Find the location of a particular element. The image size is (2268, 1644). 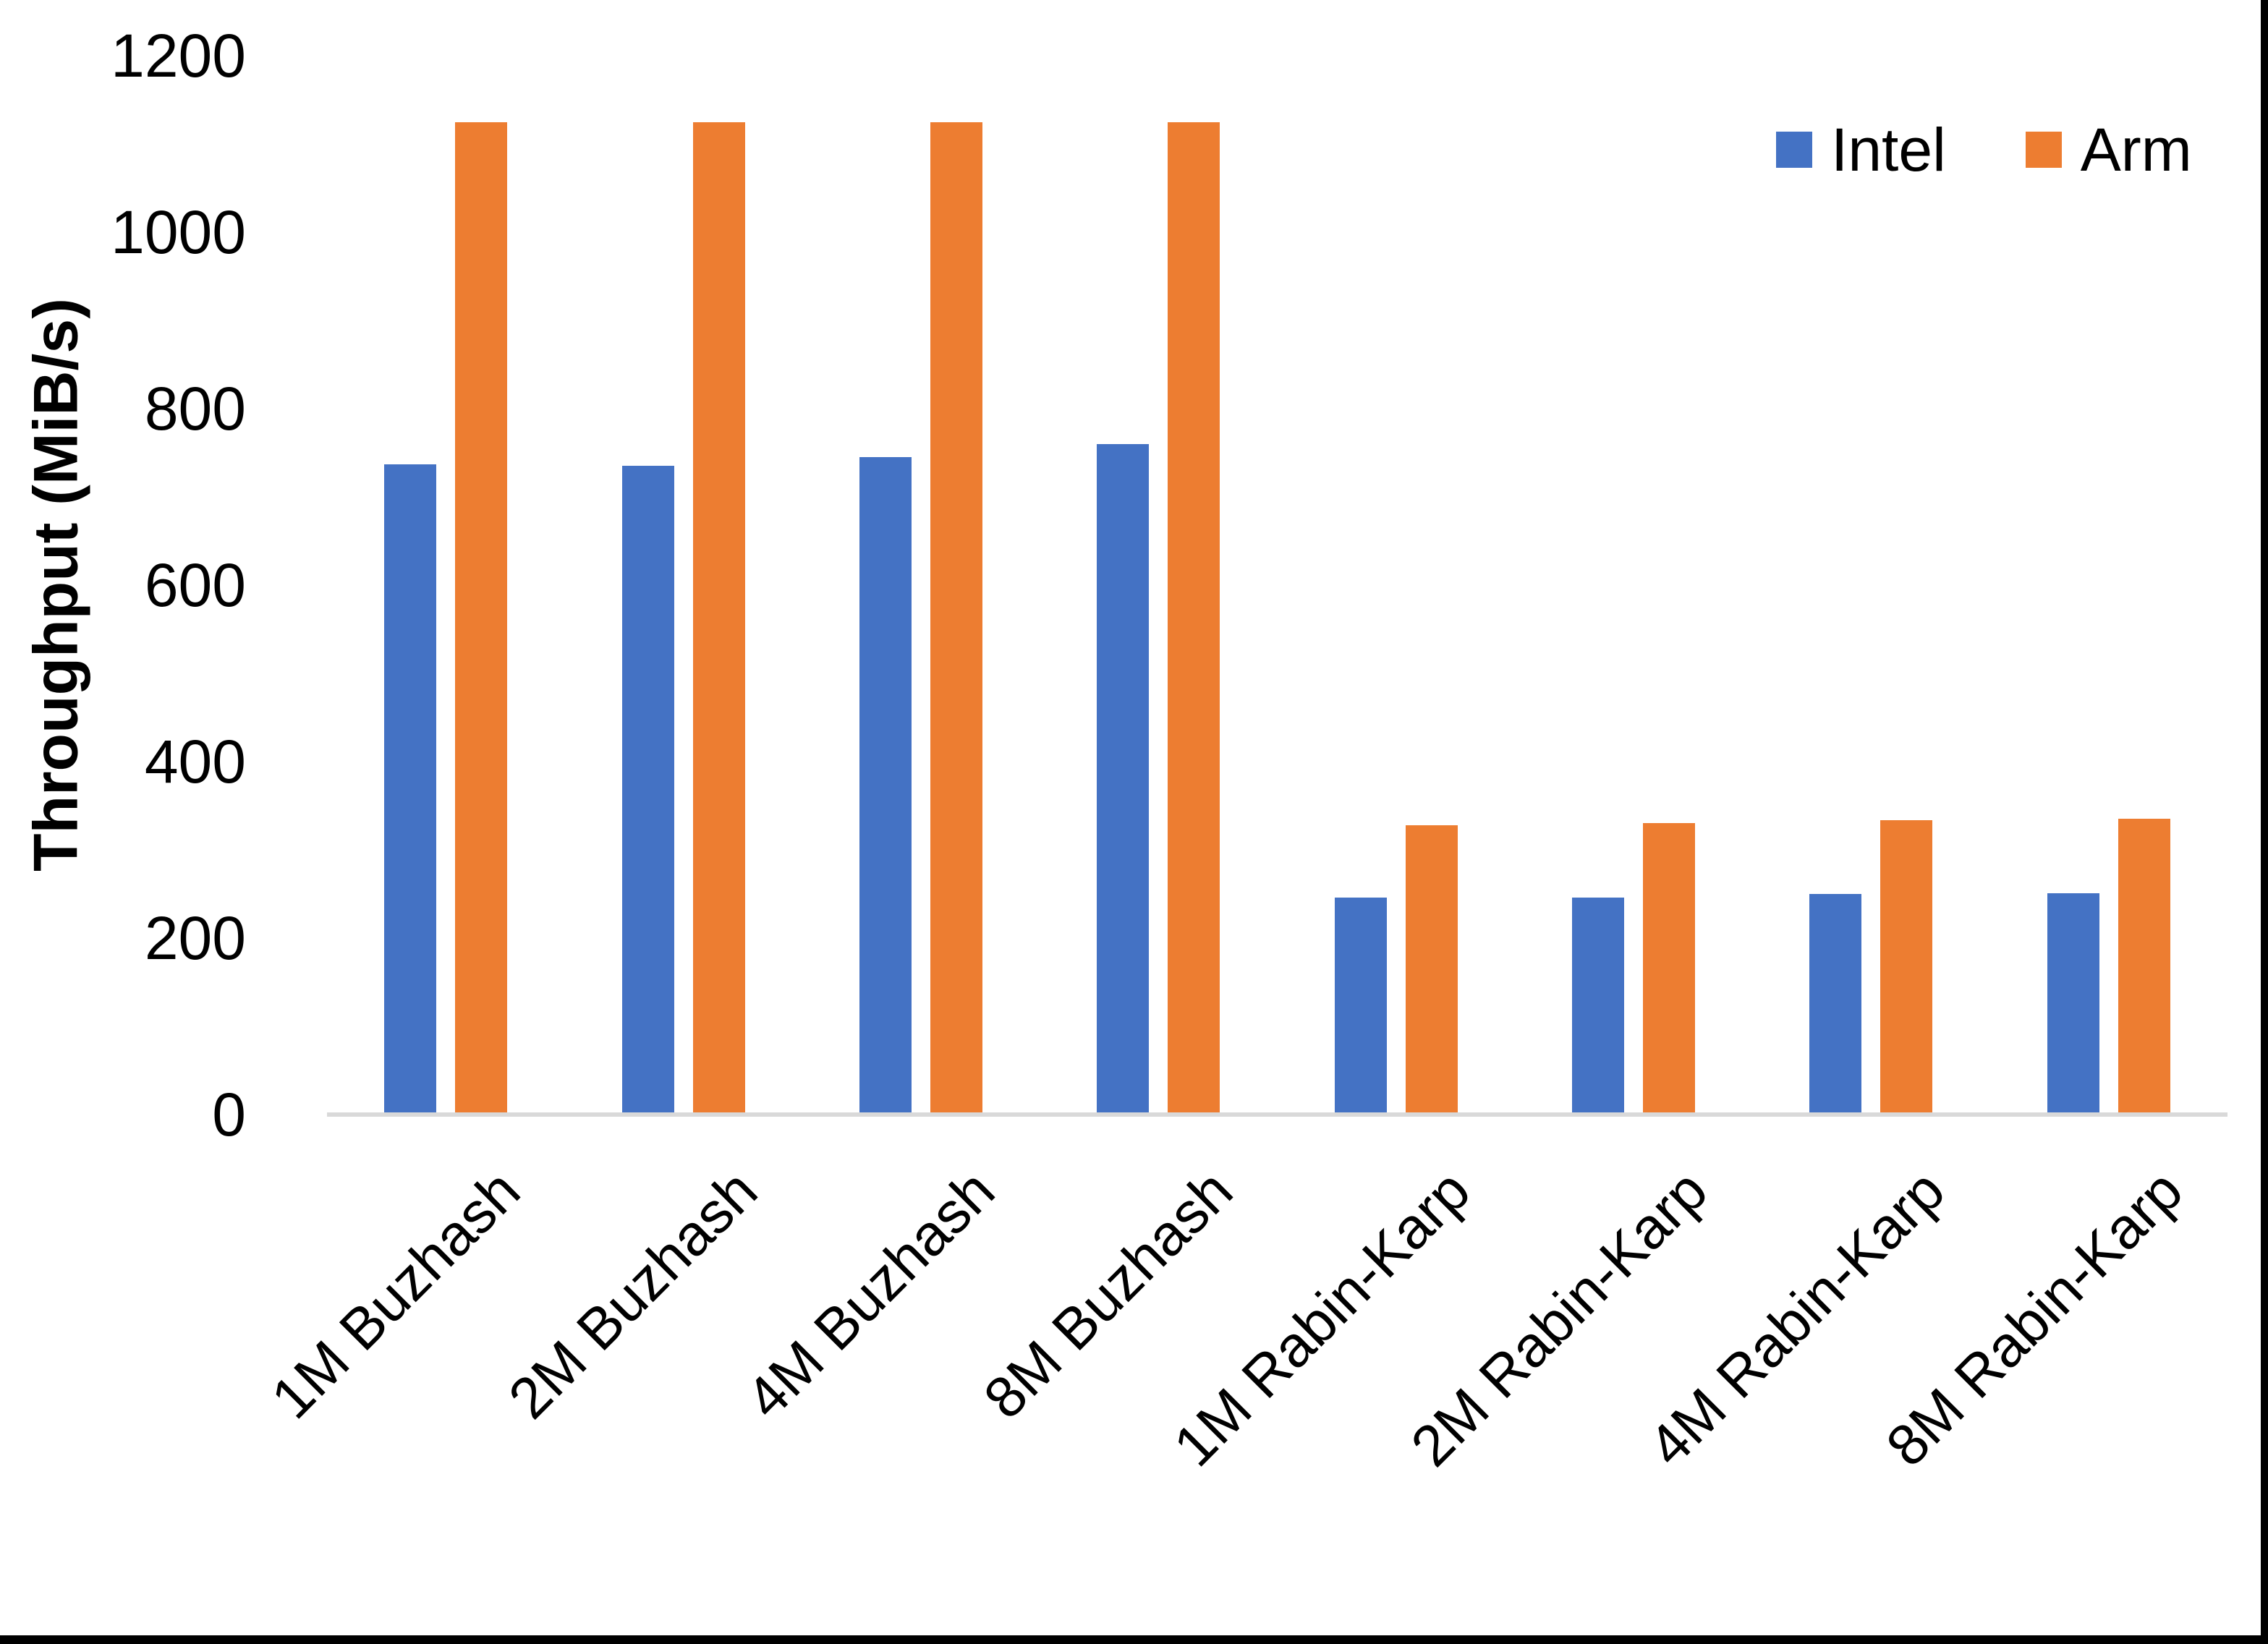

bar-intel-1m-buzhash is located at coordinates (410, 789).